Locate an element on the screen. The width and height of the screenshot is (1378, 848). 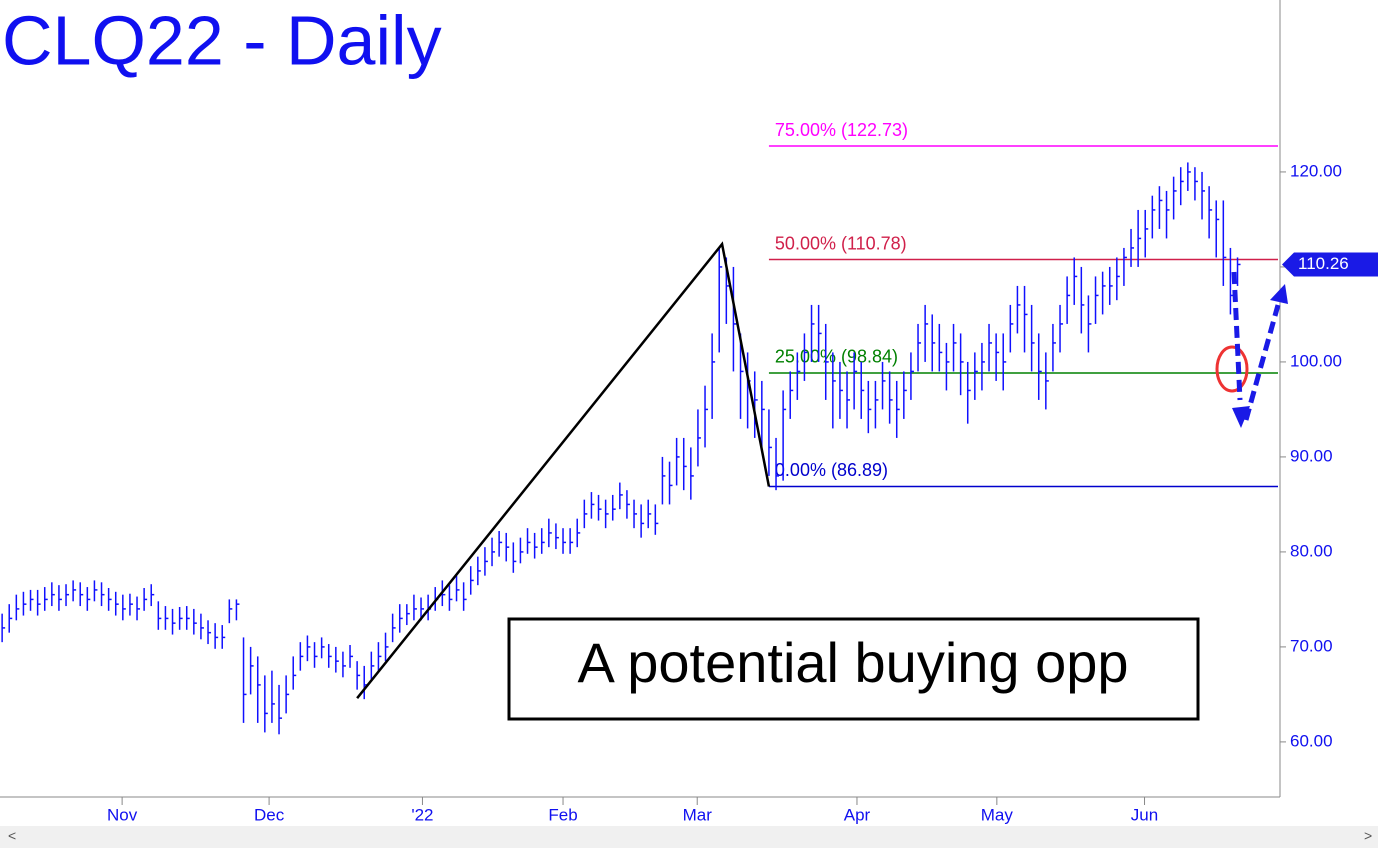
scroll-left: < is located at coordinates (12, 836).